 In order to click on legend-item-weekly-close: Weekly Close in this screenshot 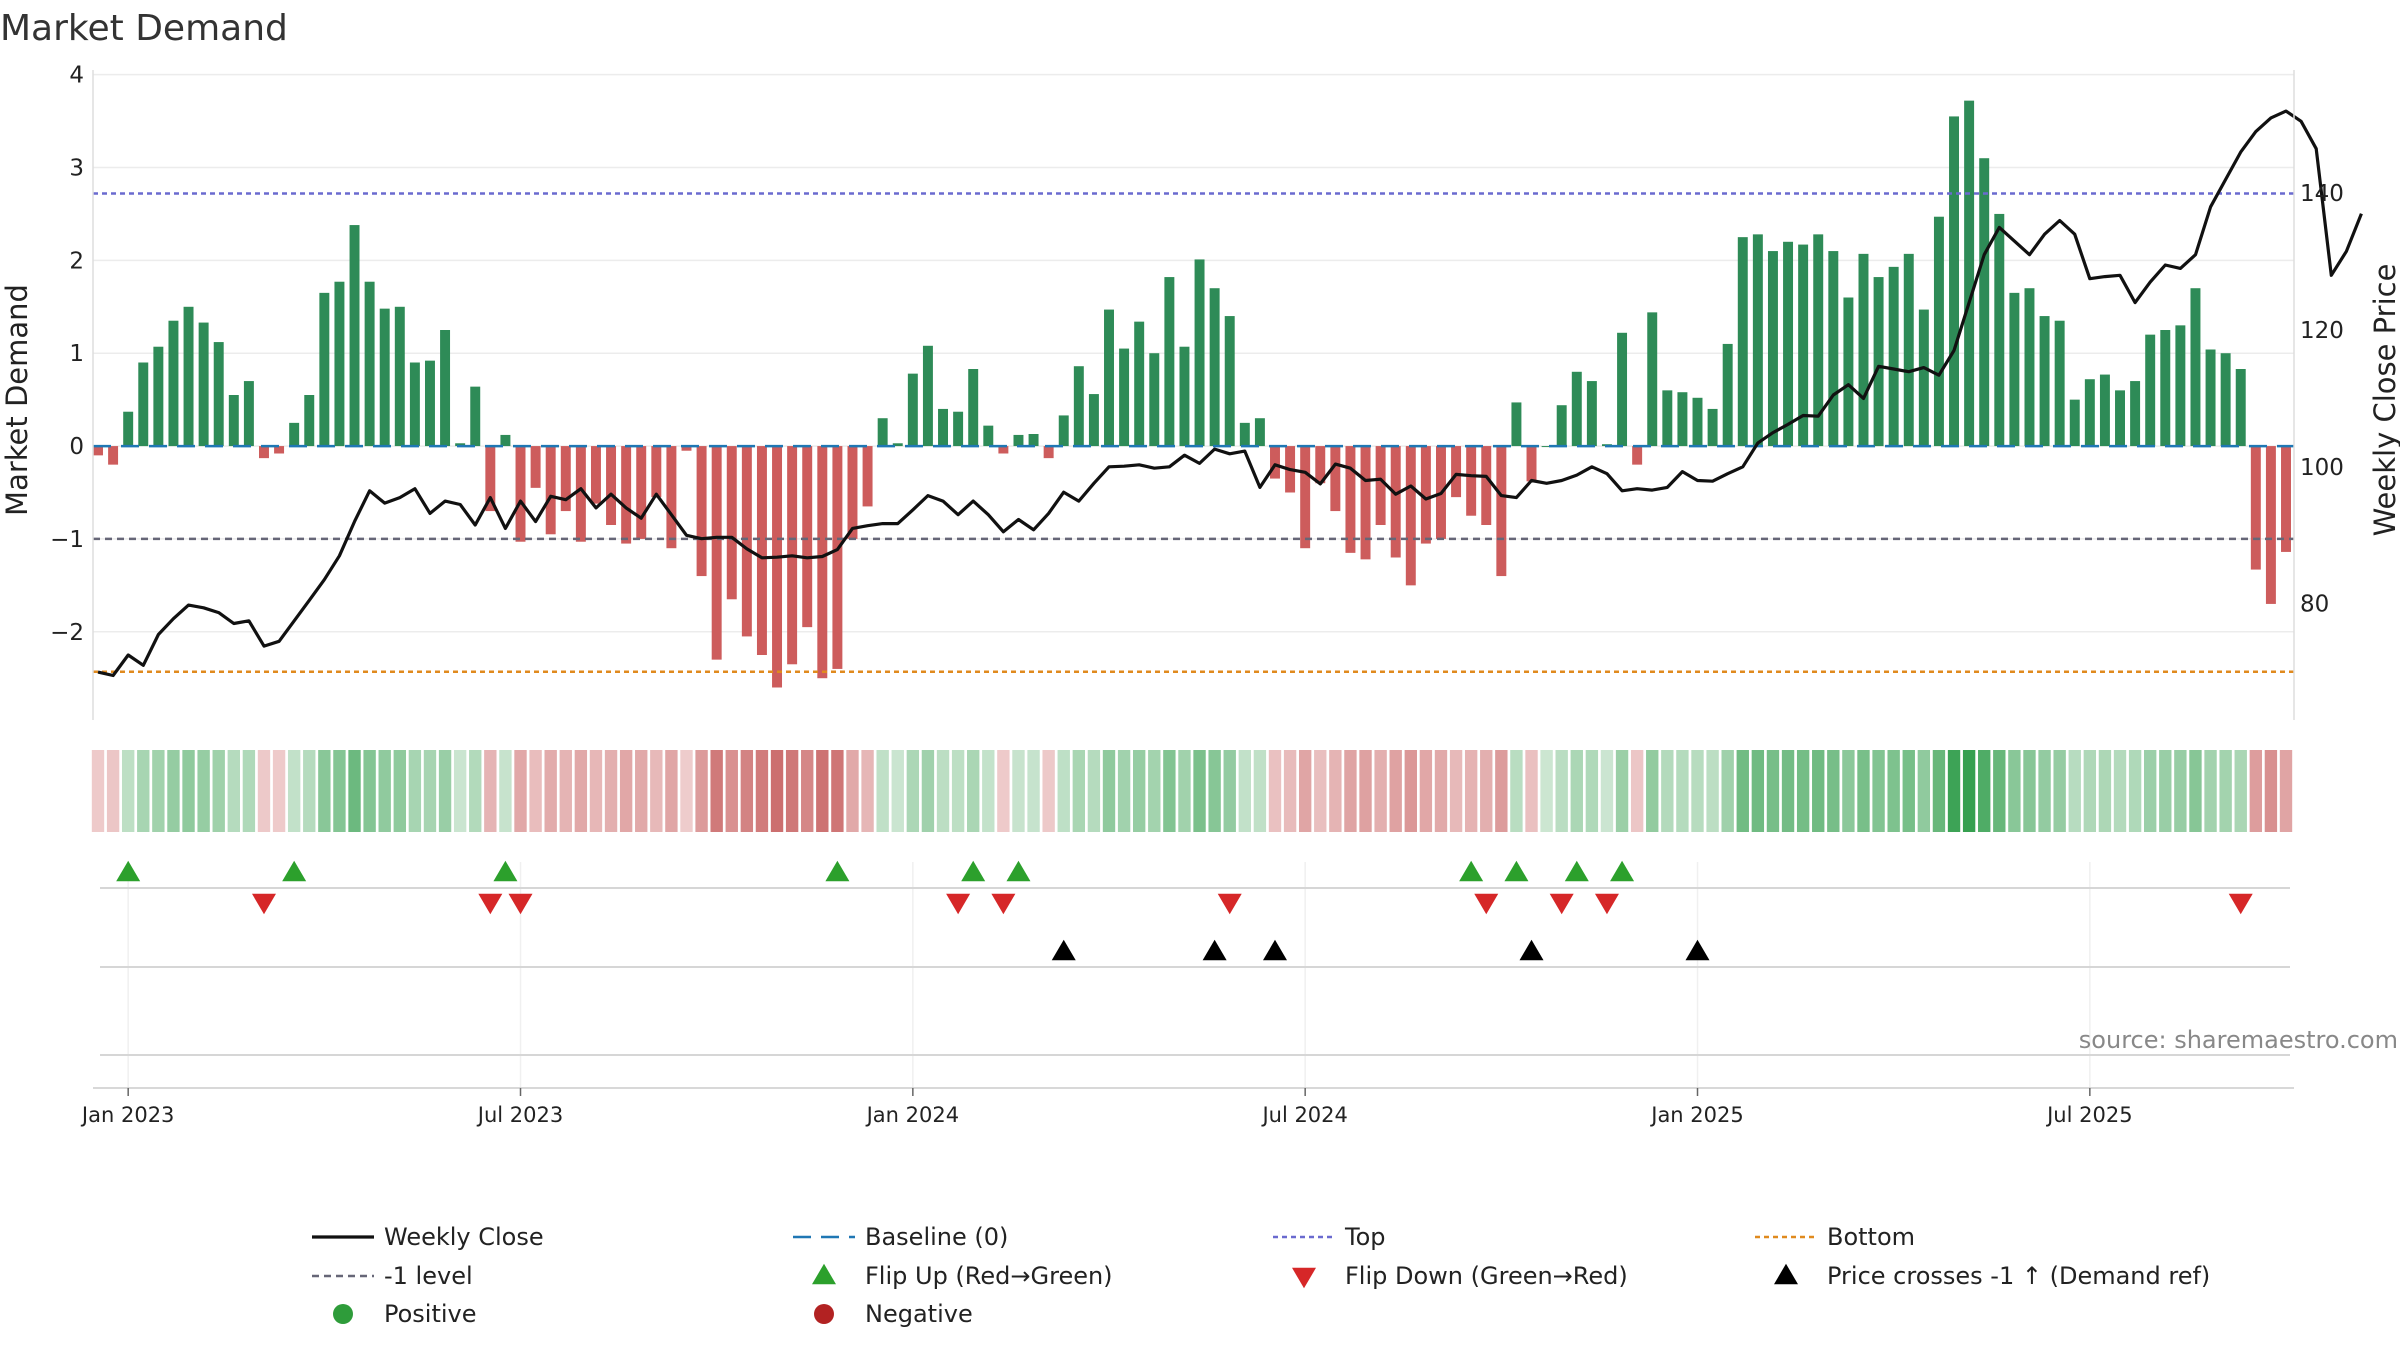, I will do `click(428, 1237)`.